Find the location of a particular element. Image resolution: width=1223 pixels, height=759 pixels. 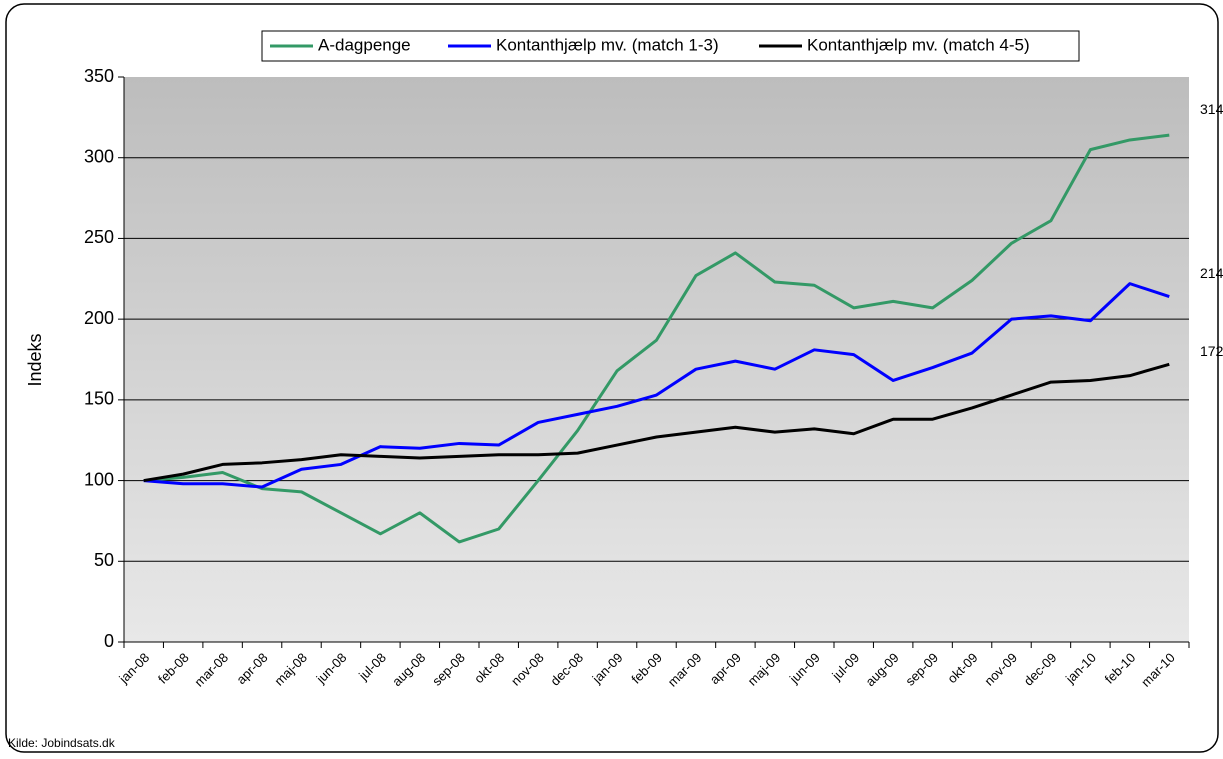

y-tick-label: 350 is located at coordinates (99, 76).